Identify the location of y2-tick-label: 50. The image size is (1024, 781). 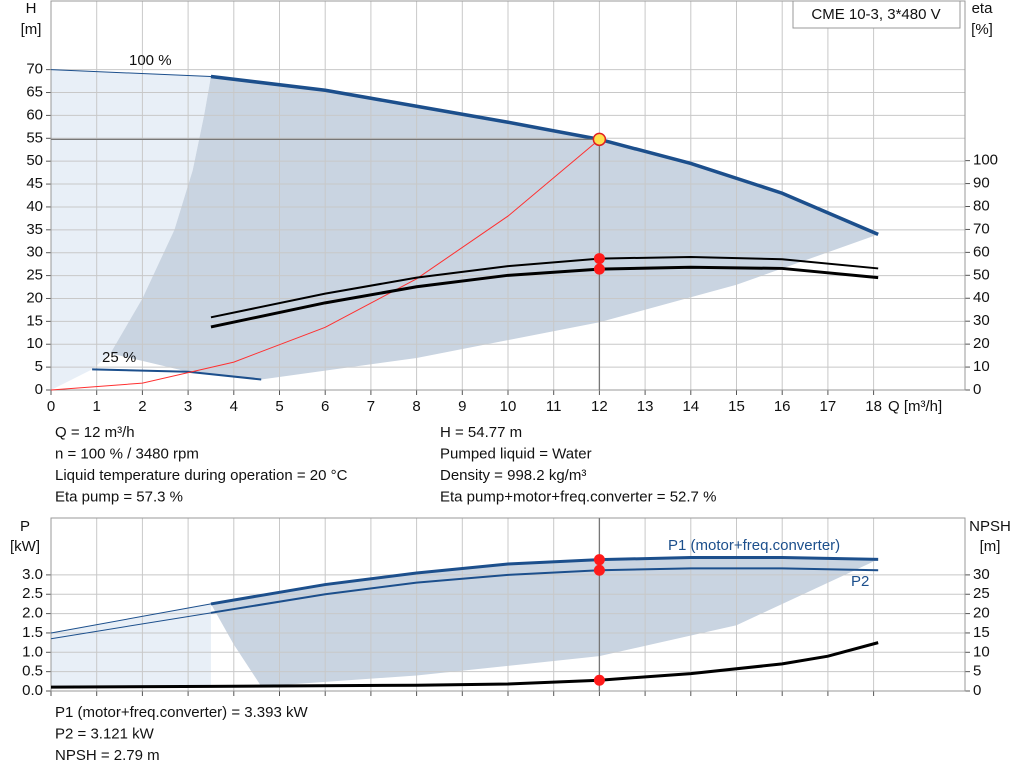
(981, 274).